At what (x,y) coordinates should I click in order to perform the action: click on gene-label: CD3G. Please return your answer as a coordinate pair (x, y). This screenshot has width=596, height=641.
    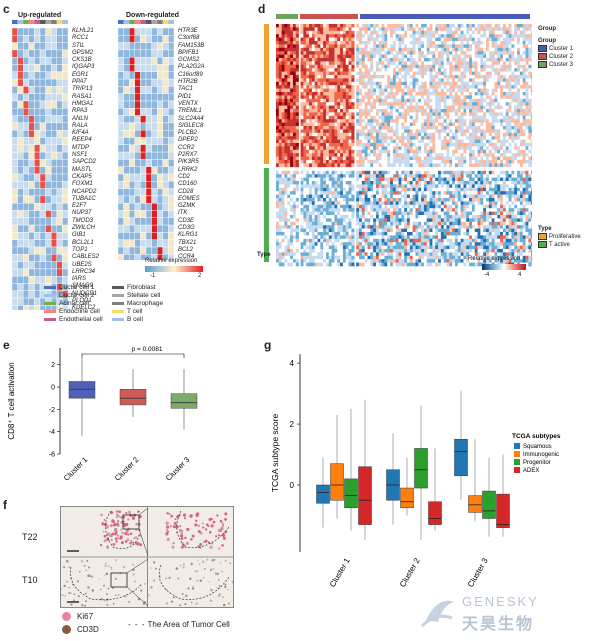
    Looking at the image, I should click on (186, 228).